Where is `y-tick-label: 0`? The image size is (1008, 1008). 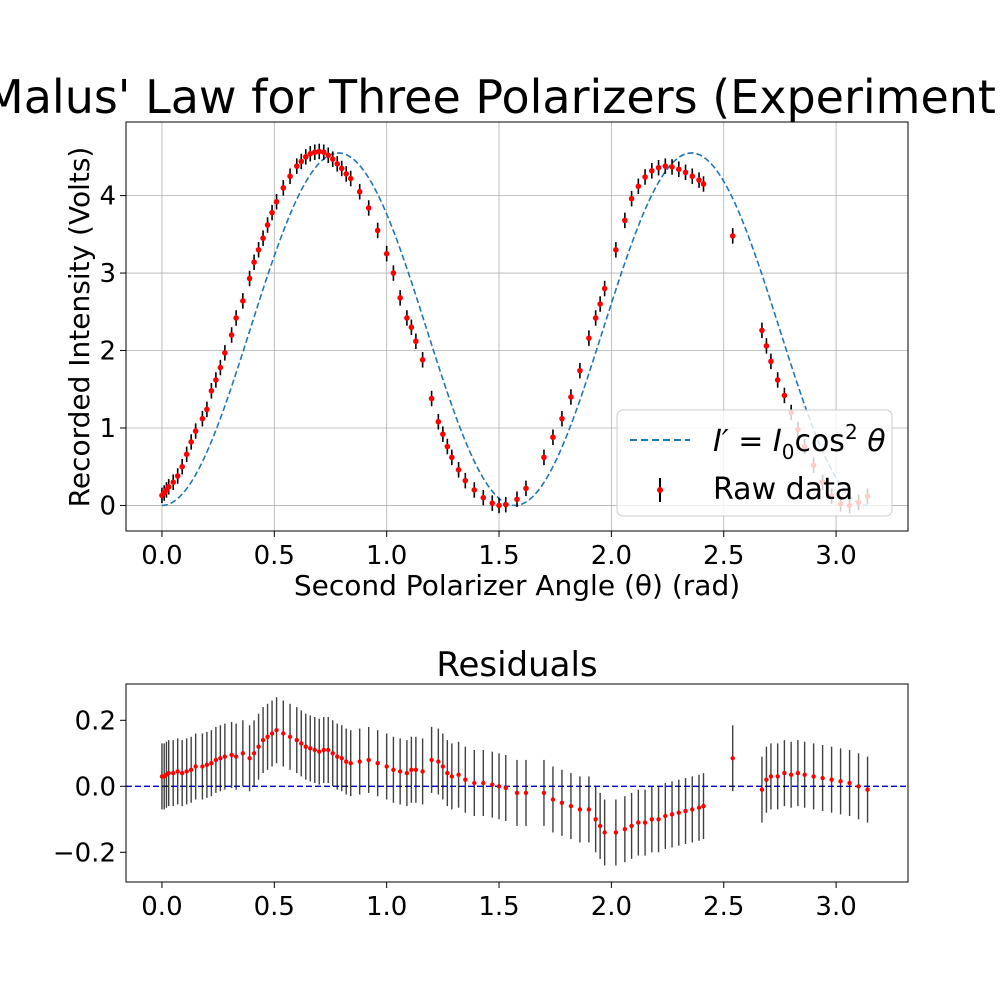 y-tick-label: 0 is located at coordinates (107, 506).